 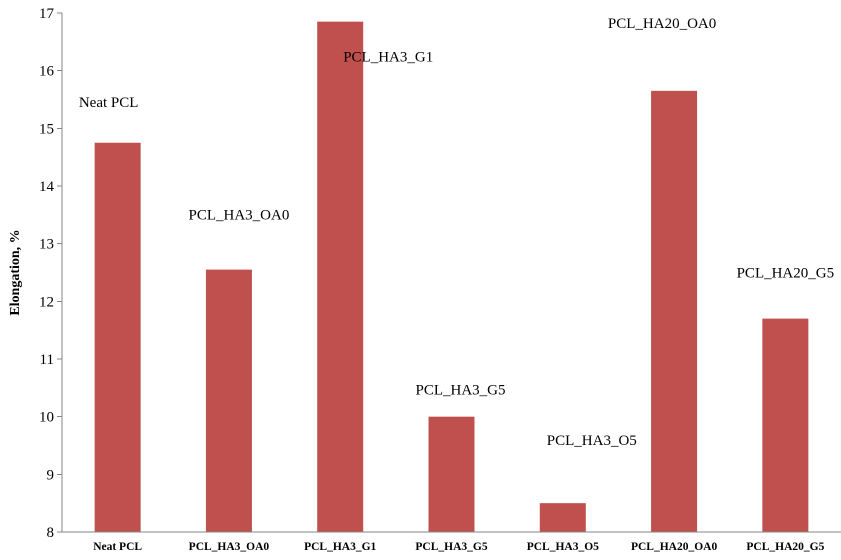 I want to click on x-tick-label: PCL_HA3_G5, so click(x=451, y=547).